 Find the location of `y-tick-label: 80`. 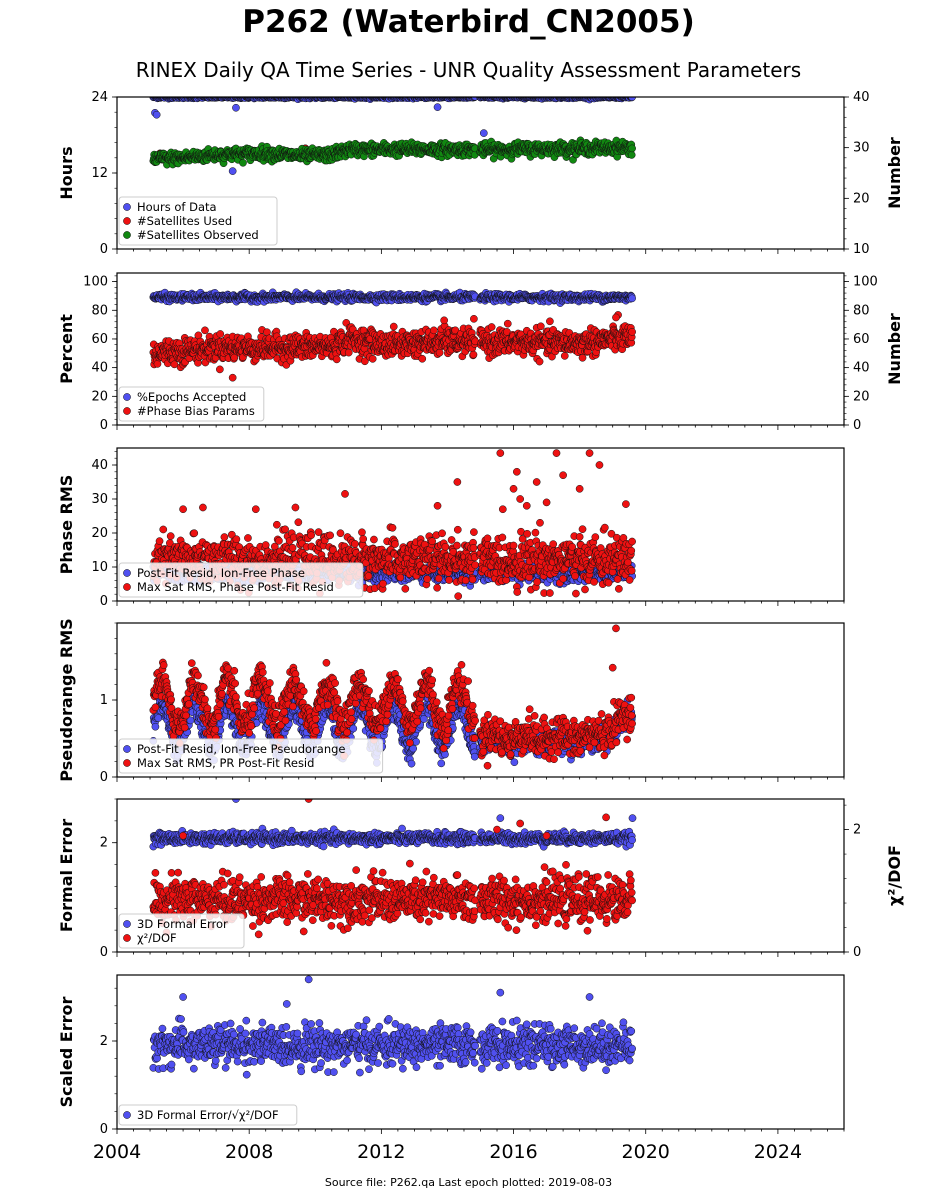

y-tick-label: 80 is located at coordinates (99, 310).